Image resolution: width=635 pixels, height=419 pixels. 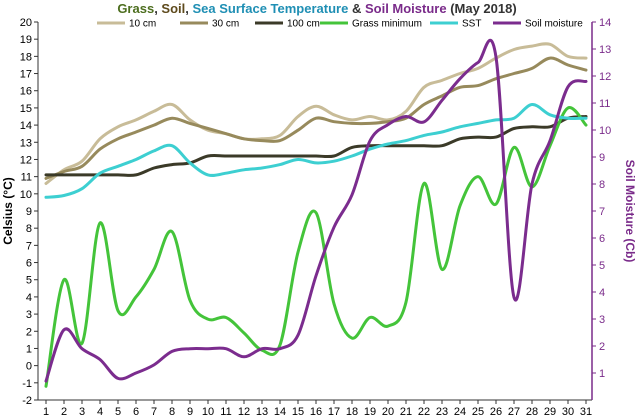 What do you see at coordinates (29, 229) in the screenshot?
I see `y-tick-label: 8` at bounding box center [29, 229].